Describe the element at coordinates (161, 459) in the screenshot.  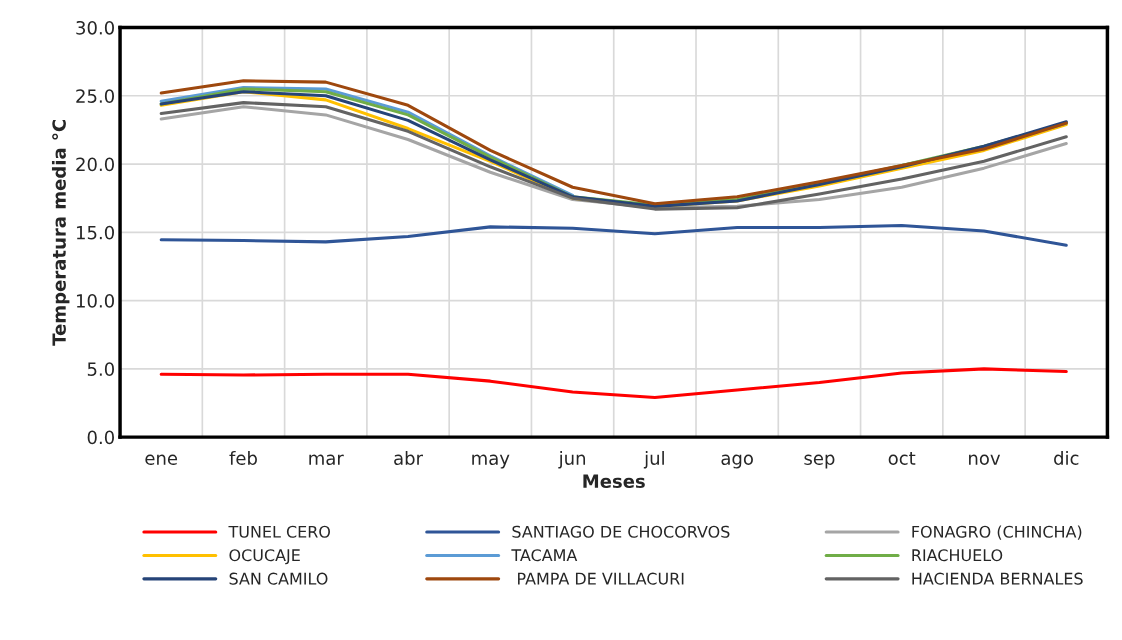
I see `x-tick-label: ene` at that location.